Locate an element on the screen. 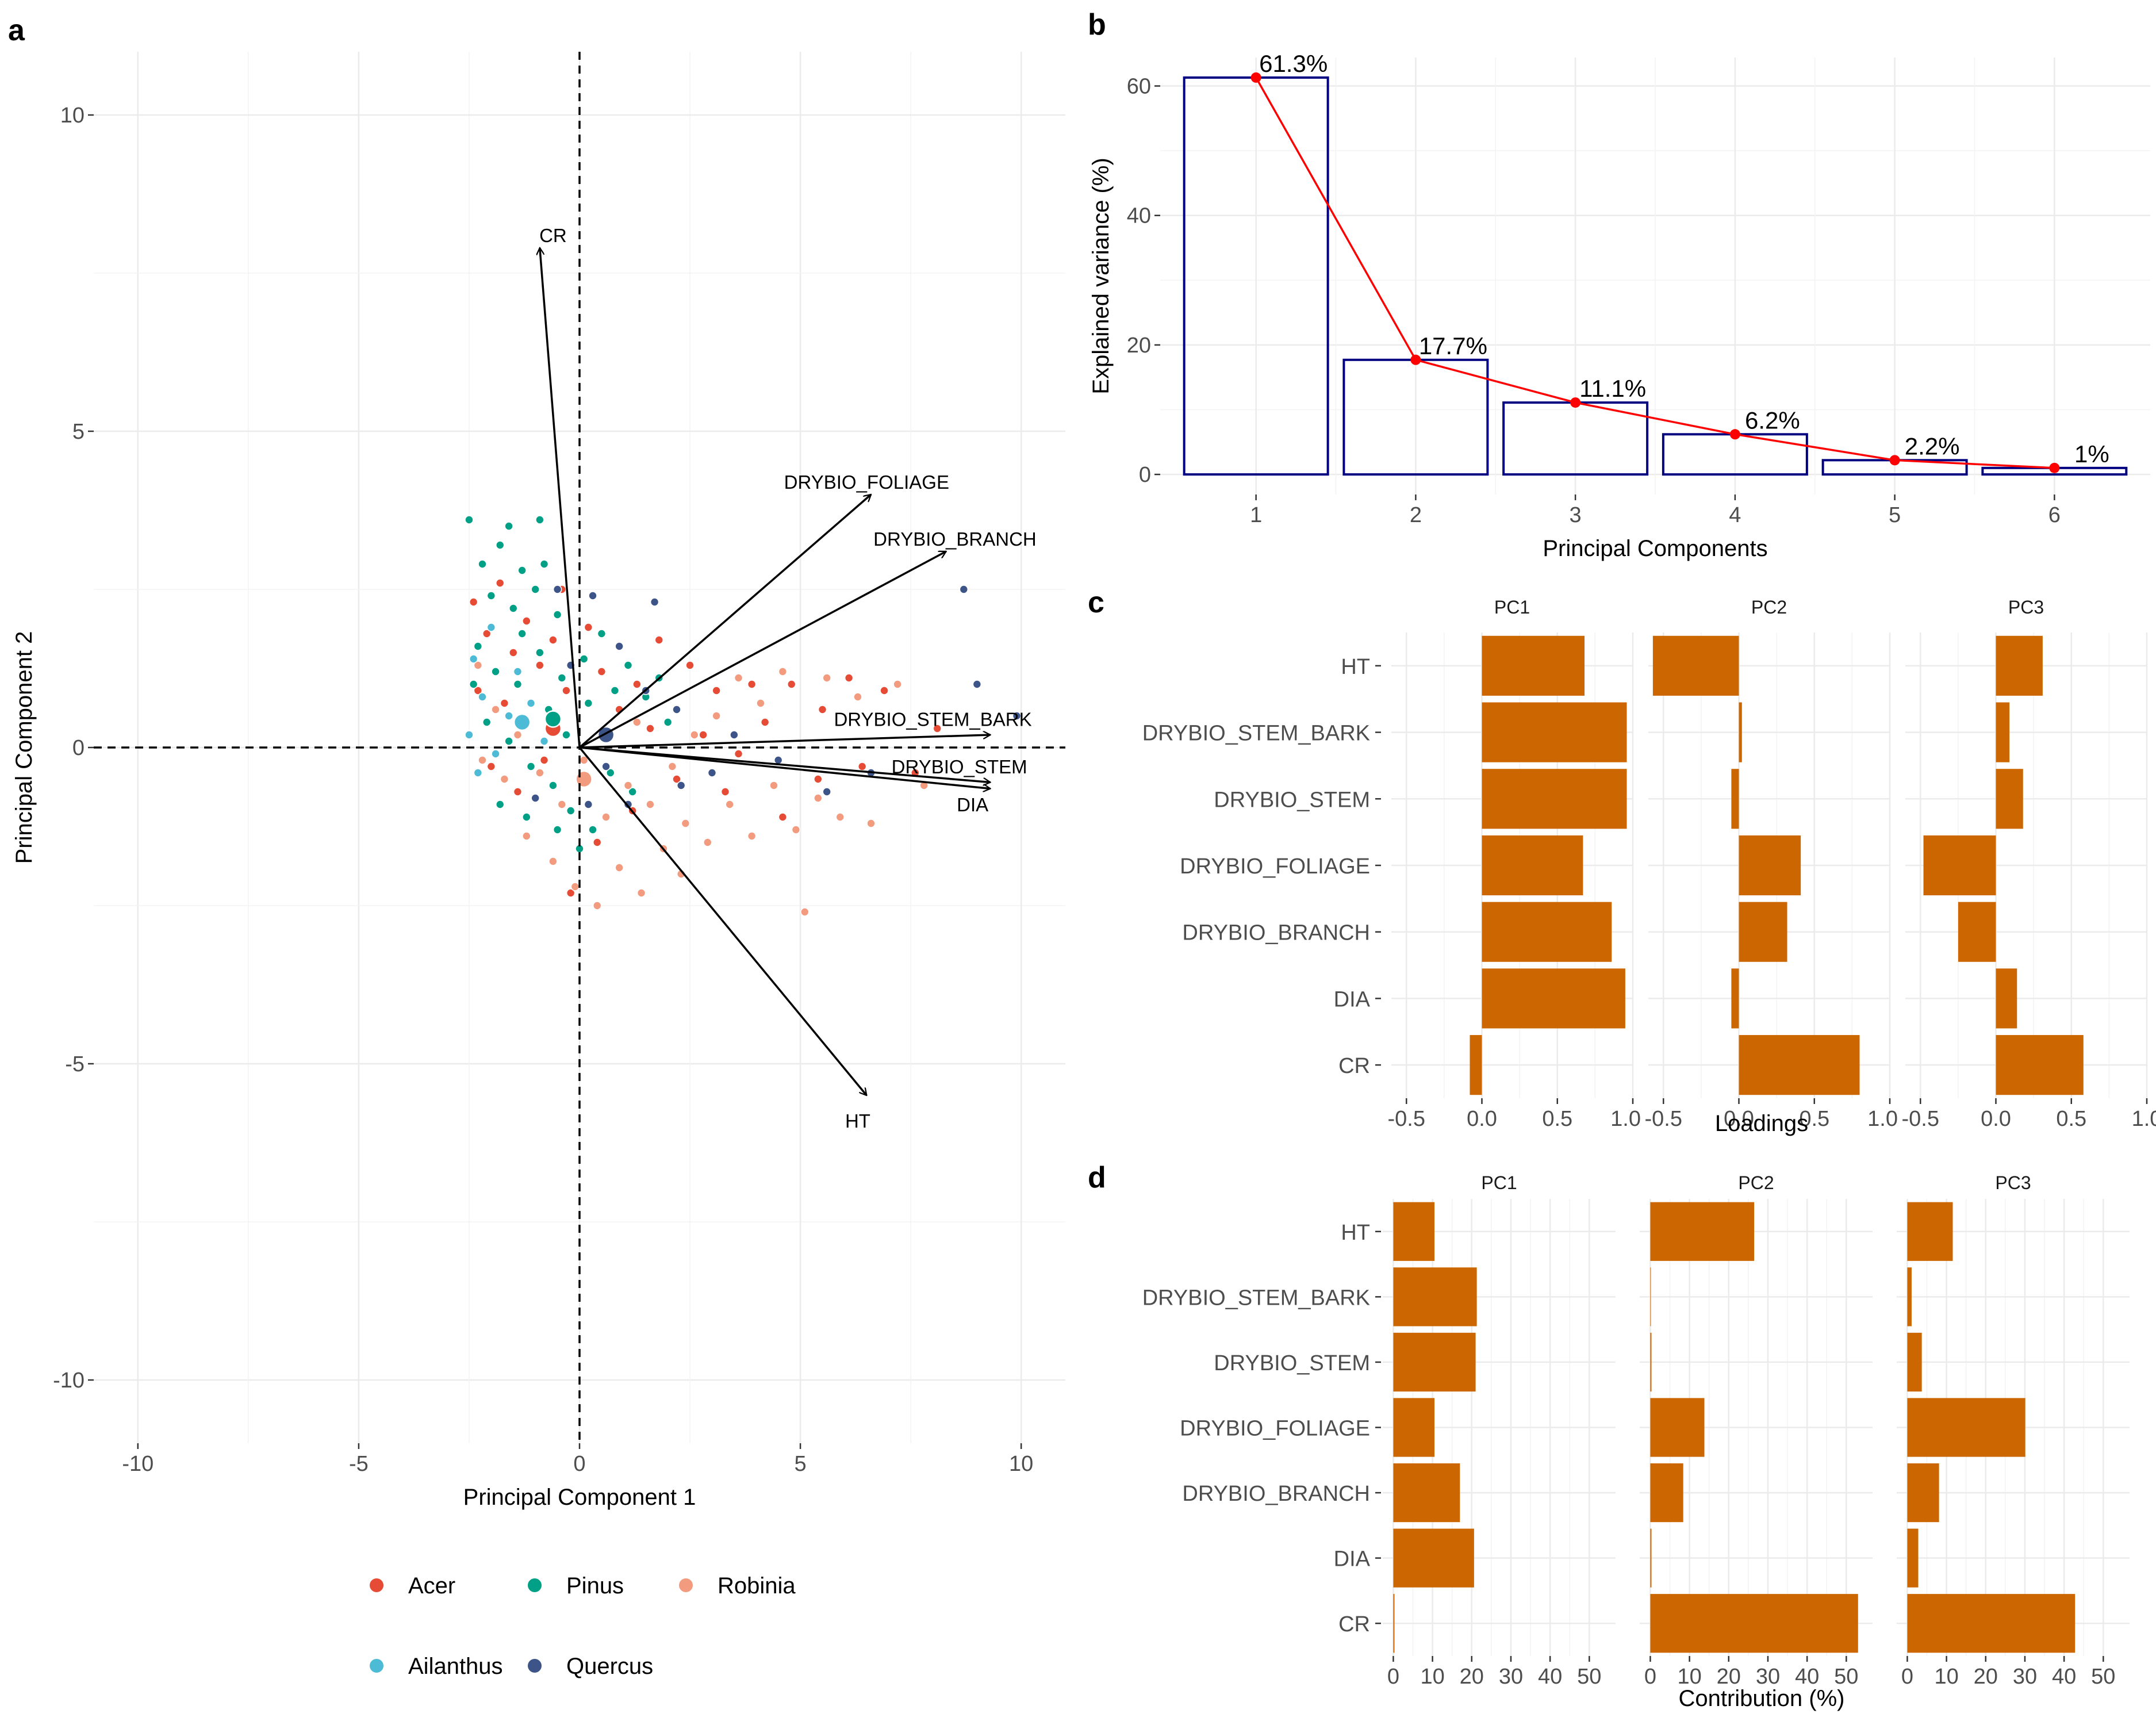  loadings-x-tick-label: 1.0 is located at coordinates (2144, 1119).